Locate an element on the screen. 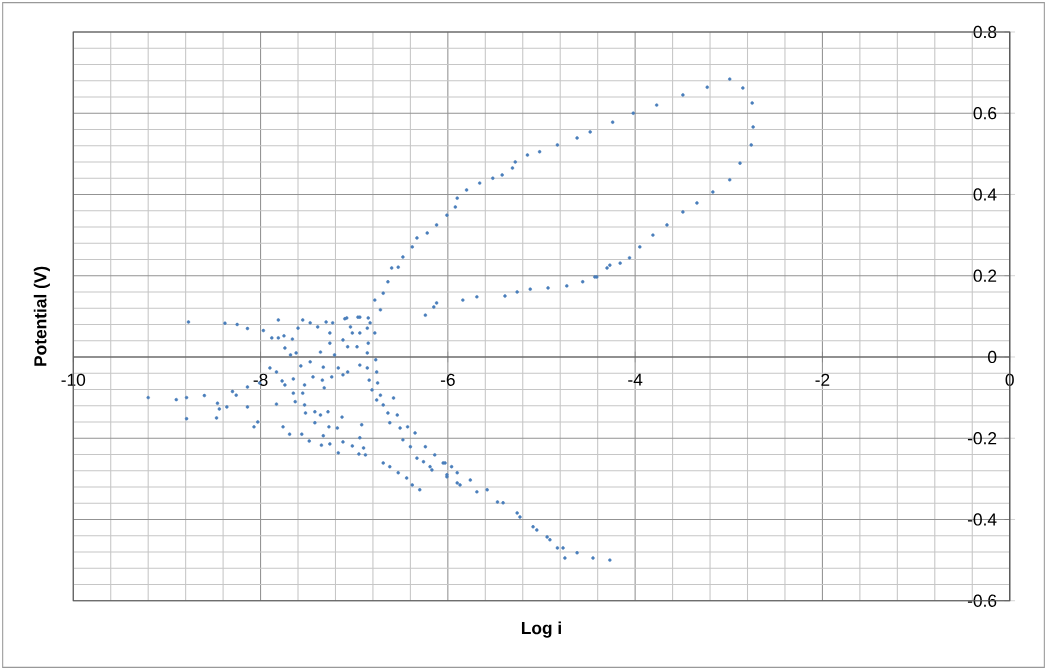  x-tick-label: -4 is located at coordinates (635, 379).